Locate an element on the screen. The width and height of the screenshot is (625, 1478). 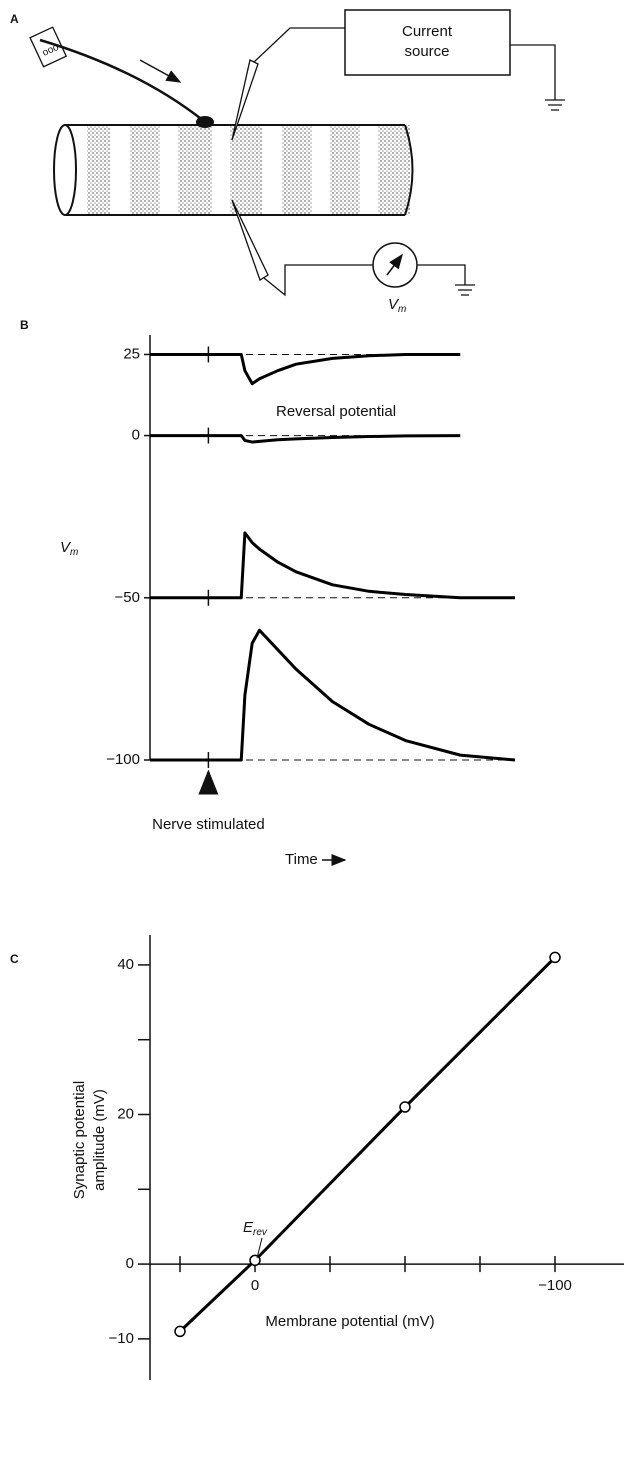
x-axis-label: Time is located at coordinates (301, 859).